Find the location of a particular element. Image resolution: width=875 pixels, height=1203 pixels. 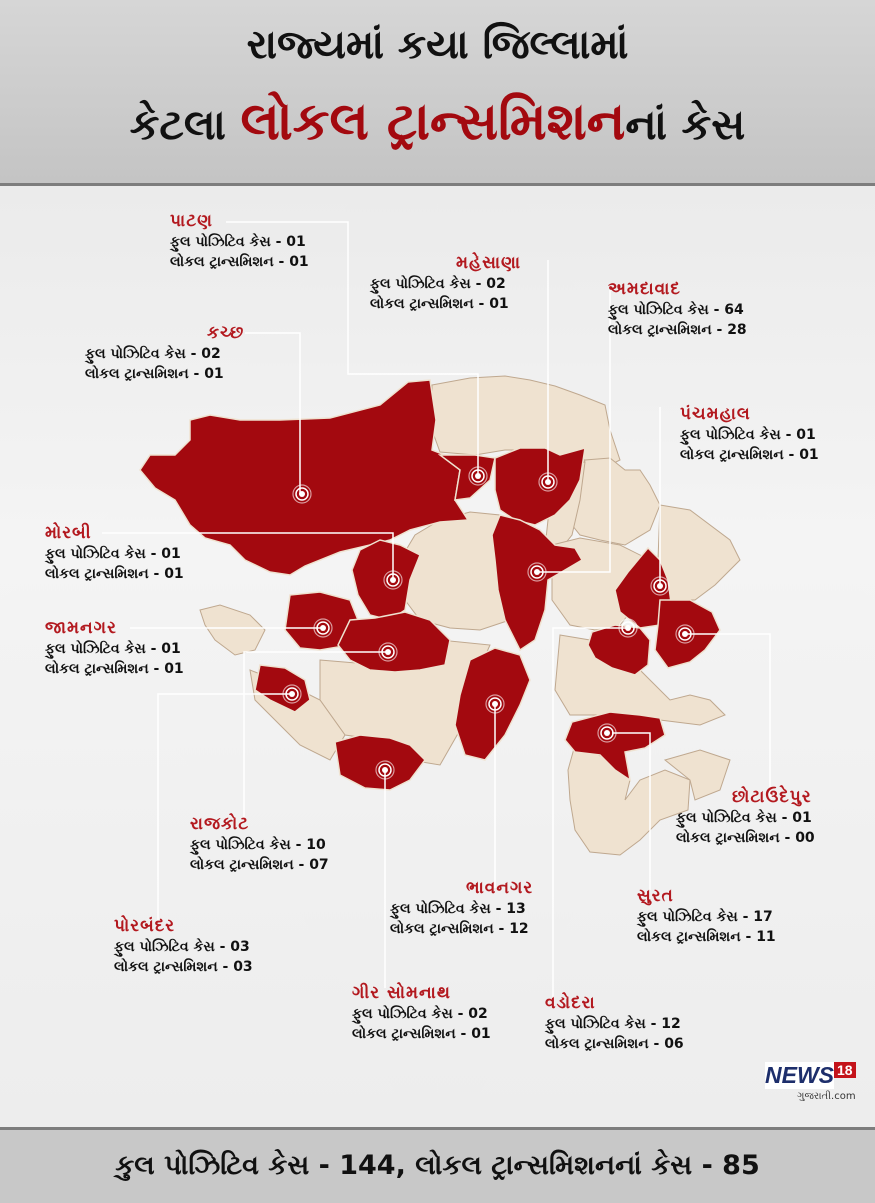

district-name: ભાવનગર is located at coordinates (500, 888).